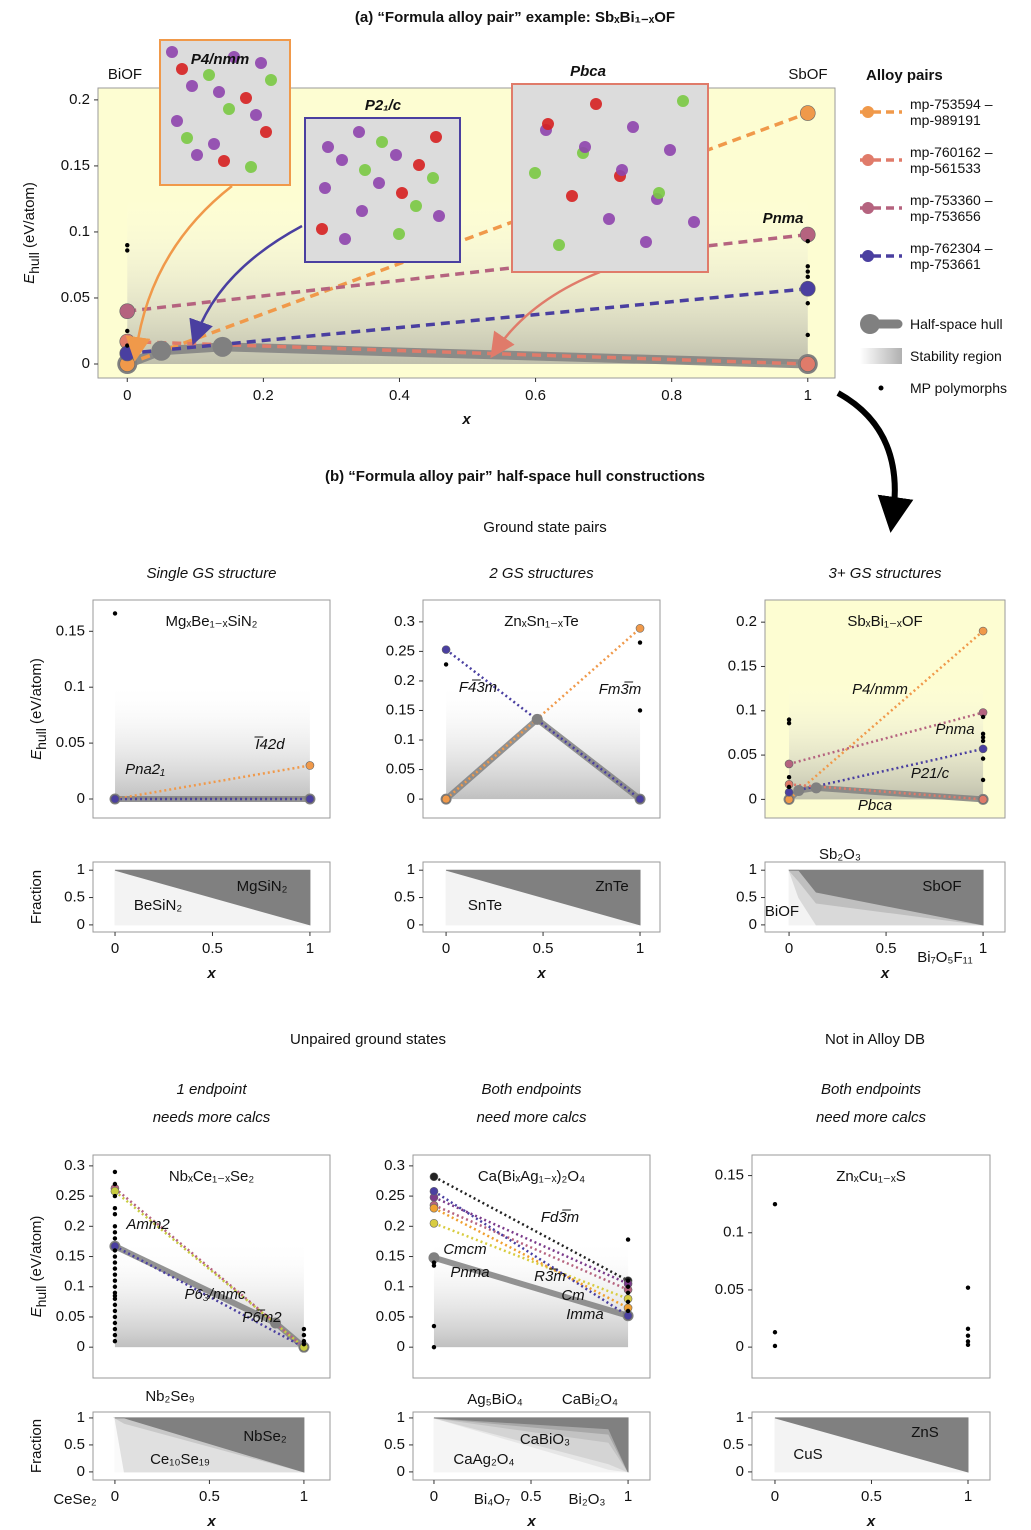  Describe the element at coordinates (951, 208) in the screenshot. I see `legend-label: mp-753360 – mp-753656` at that location.